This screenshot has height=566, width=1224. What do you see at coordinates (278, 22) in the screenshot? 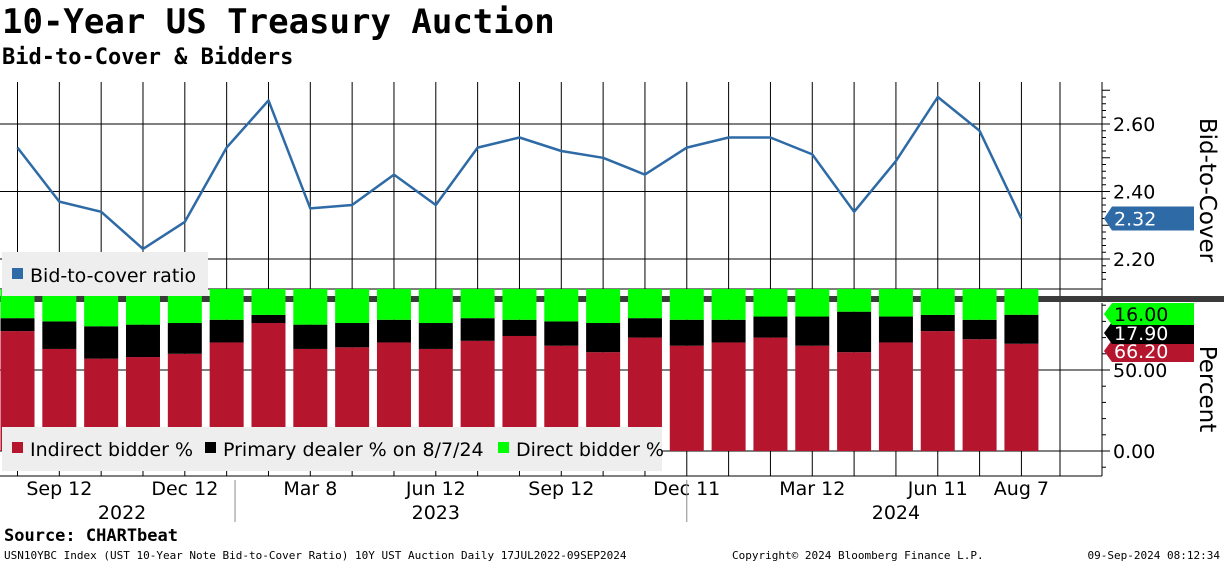
I see `chart-title: 10-Year US Treasury Auction` at bounding box center [278, 22].